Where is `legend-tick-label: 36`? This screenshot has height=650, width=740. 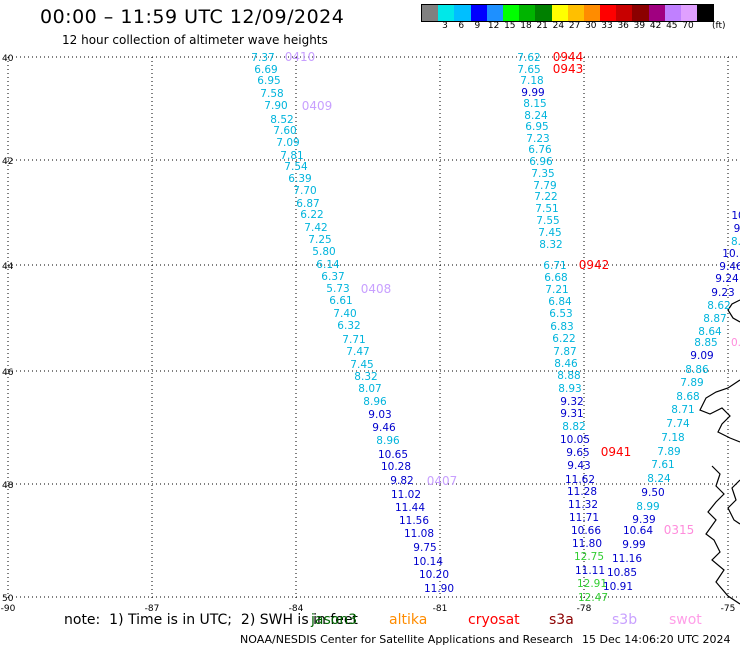 legend-tick-label: 36 is located at coordinates (623, 26).